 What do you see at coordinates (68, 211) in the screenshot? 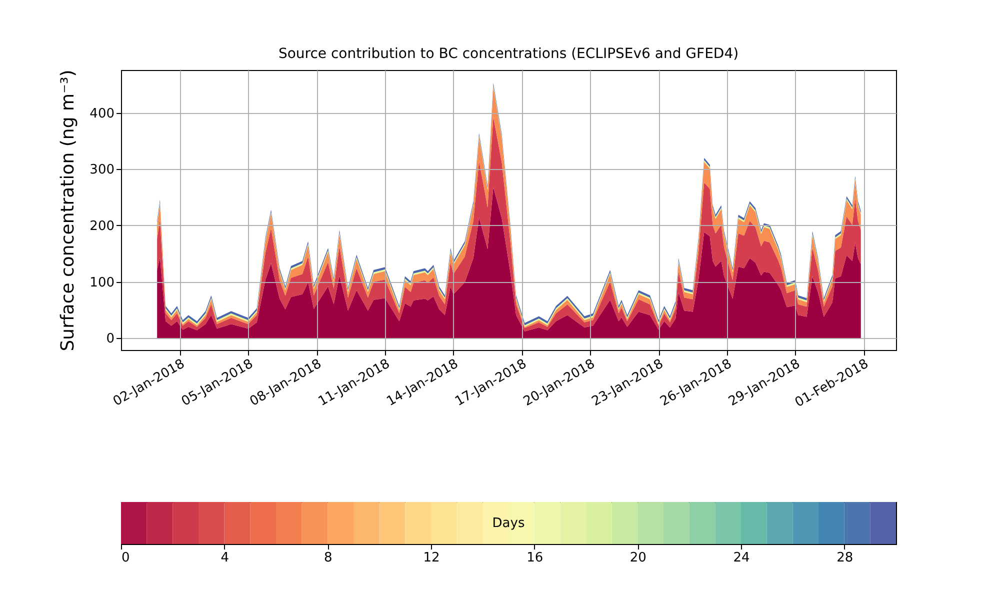
I see `y-axis-title: Surface concentration (ng m⁻³)` at bounding box center [68, 211].